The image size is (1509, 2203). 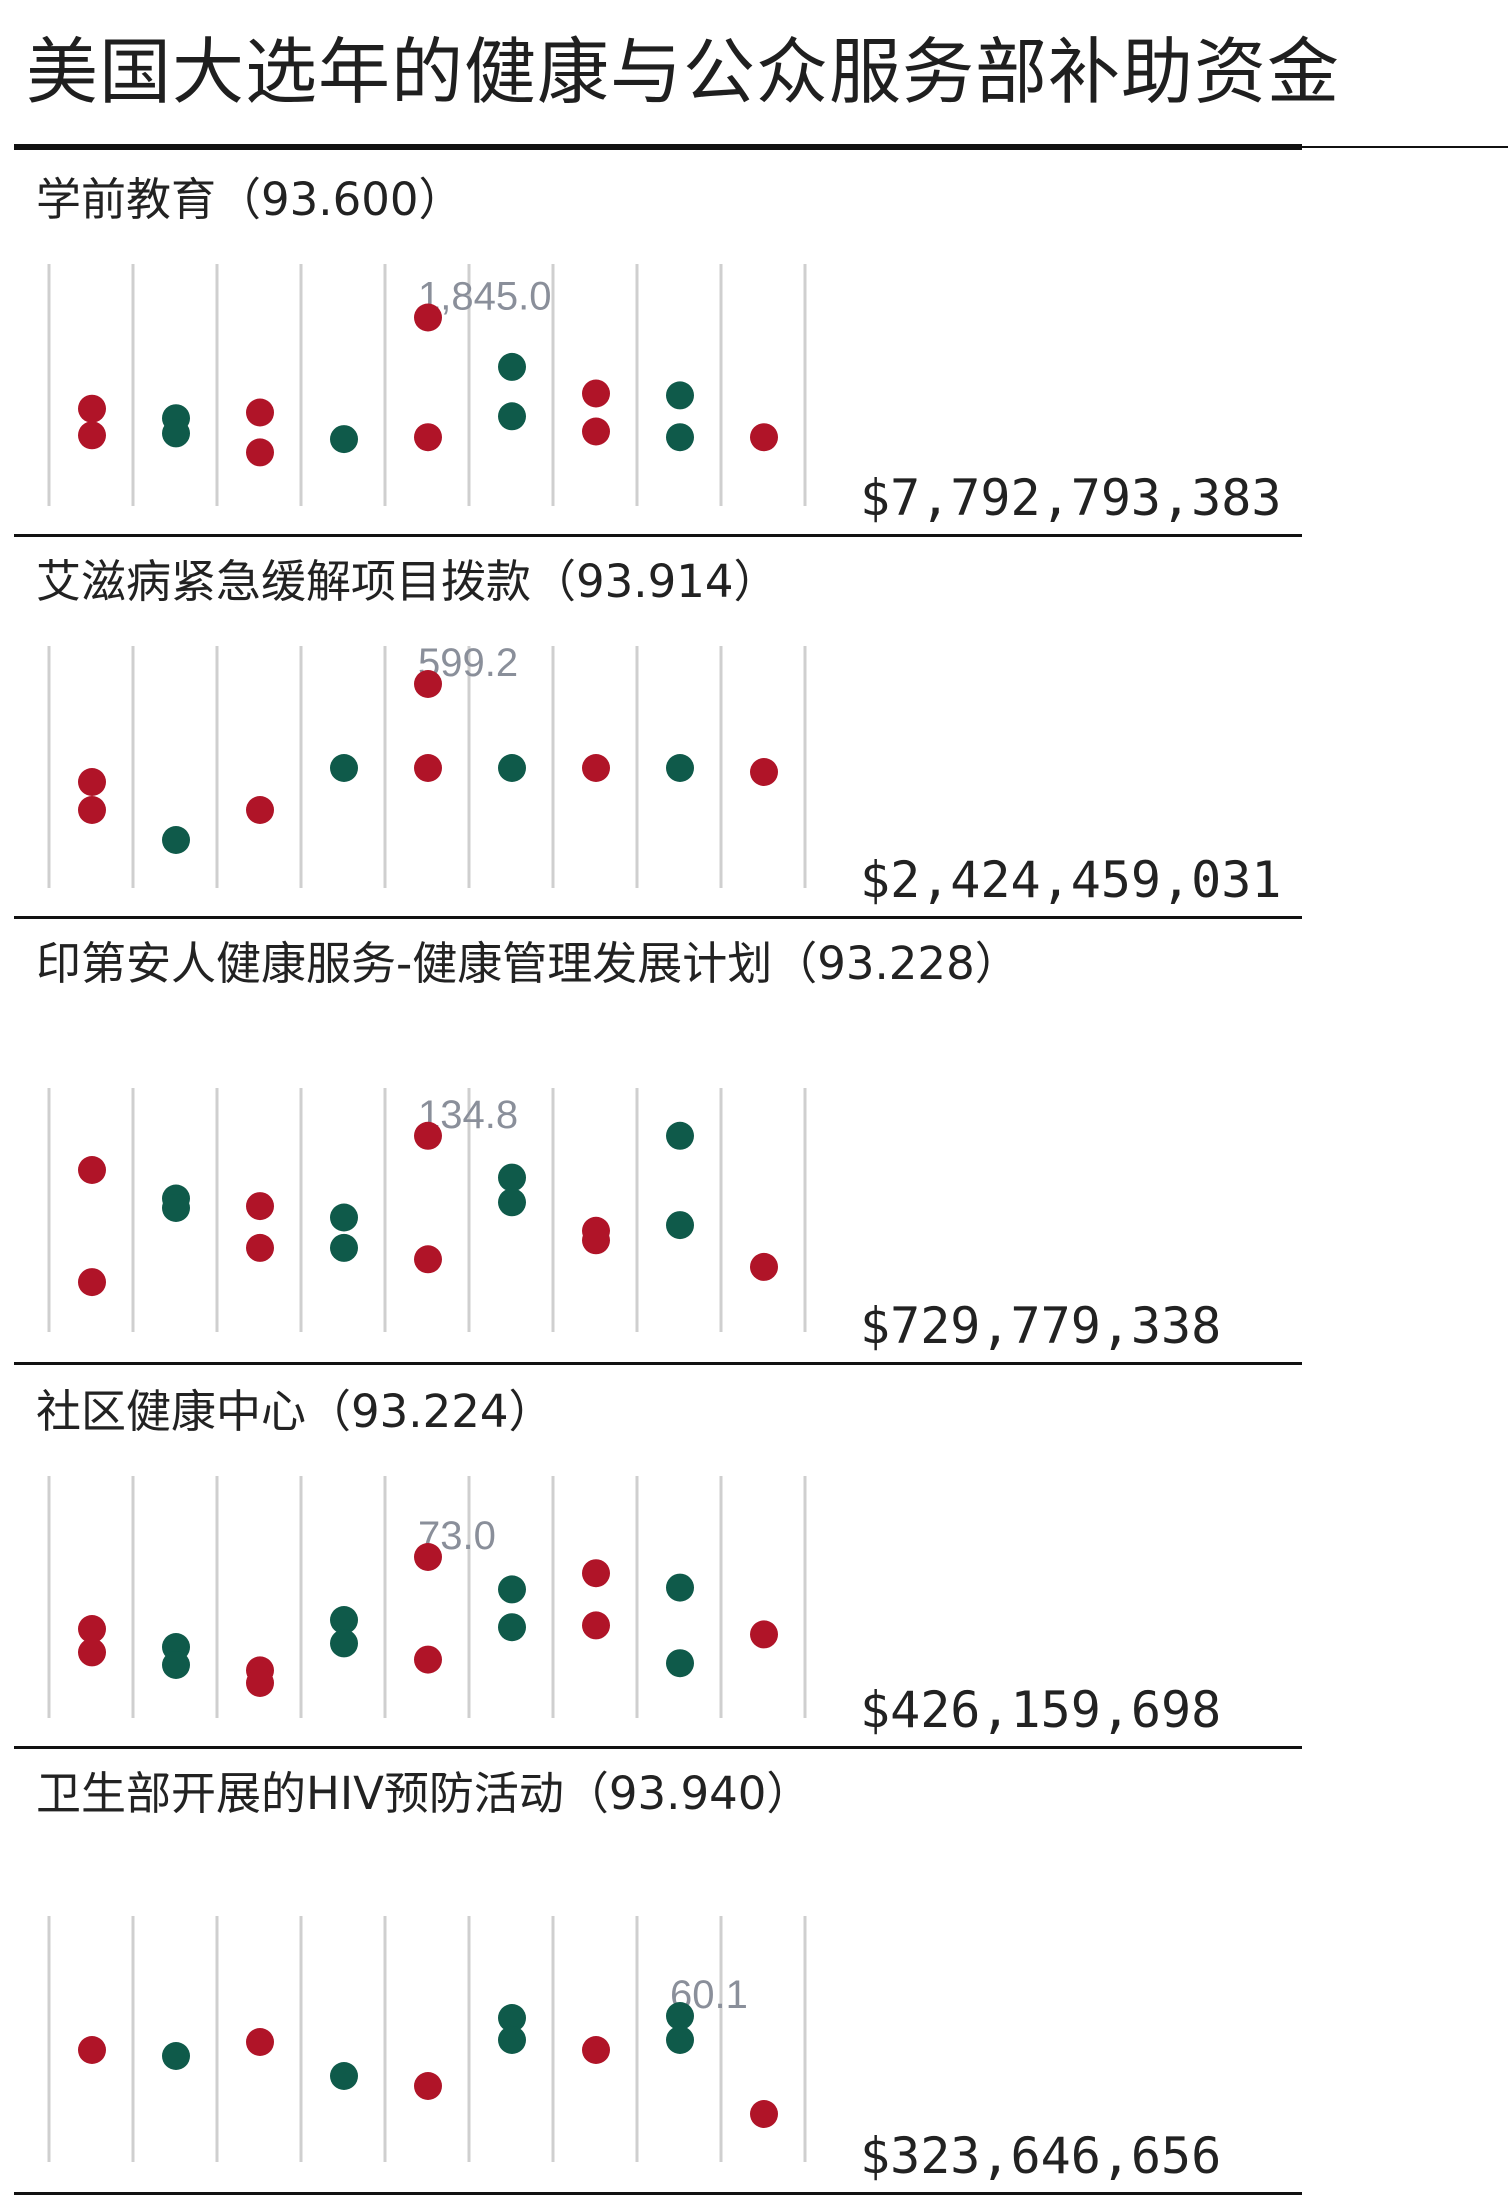 What do you see at coordinates (1041, 2156) in the screenshot?
I see `chart-total: $323,646,656` at bounding box center [1041, 2156].